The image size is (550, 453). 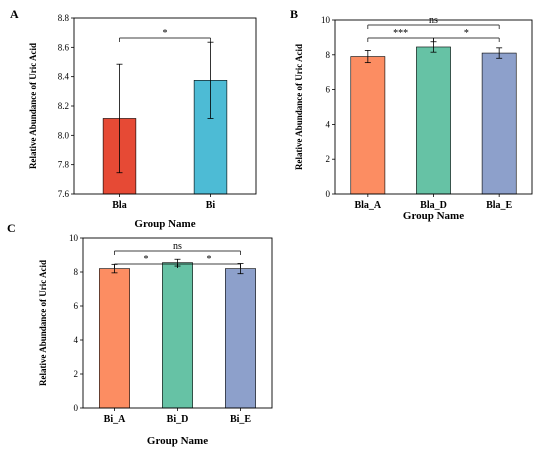 What do you see at coordinates (433, 205) in the screenshot?
I see `category-label: Bla_D` at bounding box center [433, 205].